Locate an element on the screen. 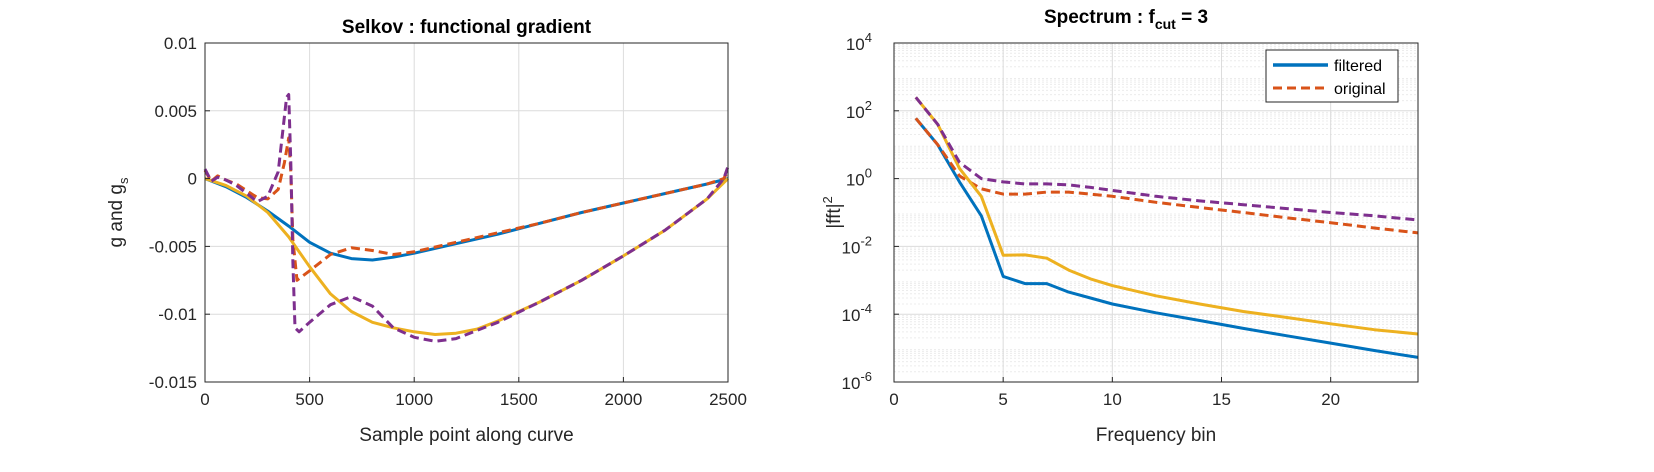 This screenshot has height=472, width=1654. legend-box is located at coordinates (1332, 76).